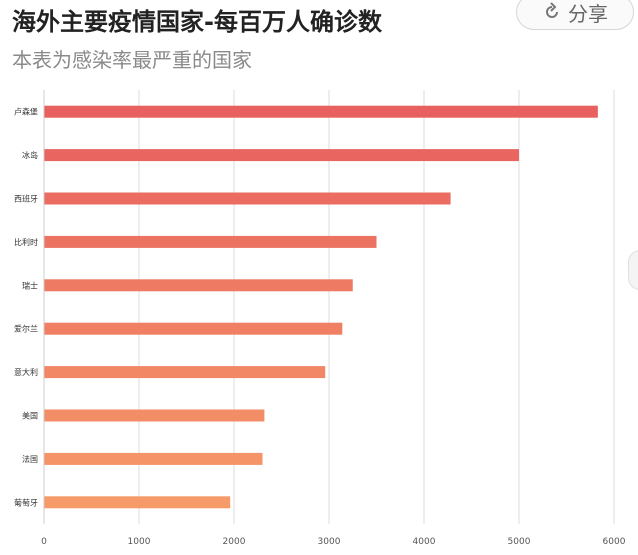 The width and height of the screenshot is (638, 555). I want to click on y-category-label: 比利时, so click(26, 242).